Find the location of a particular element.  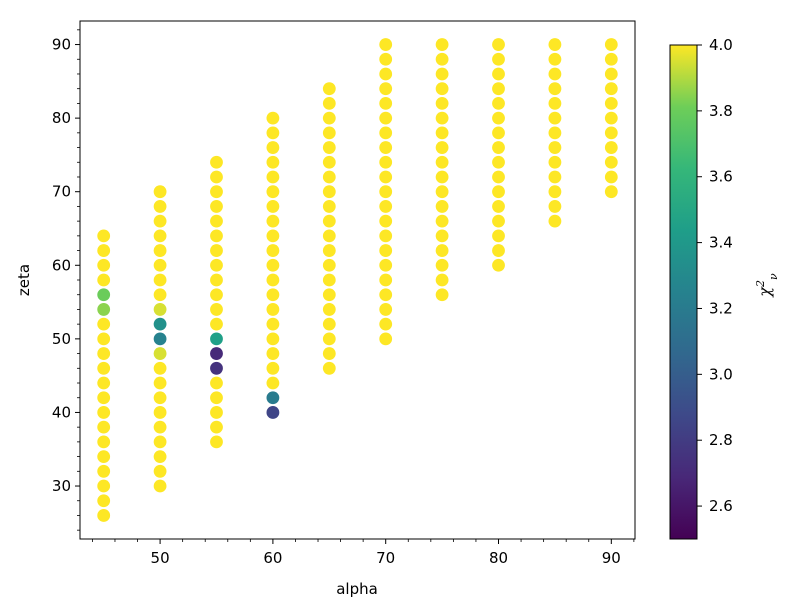

x-axis-label: alpha is located at coordinates (357, 589).